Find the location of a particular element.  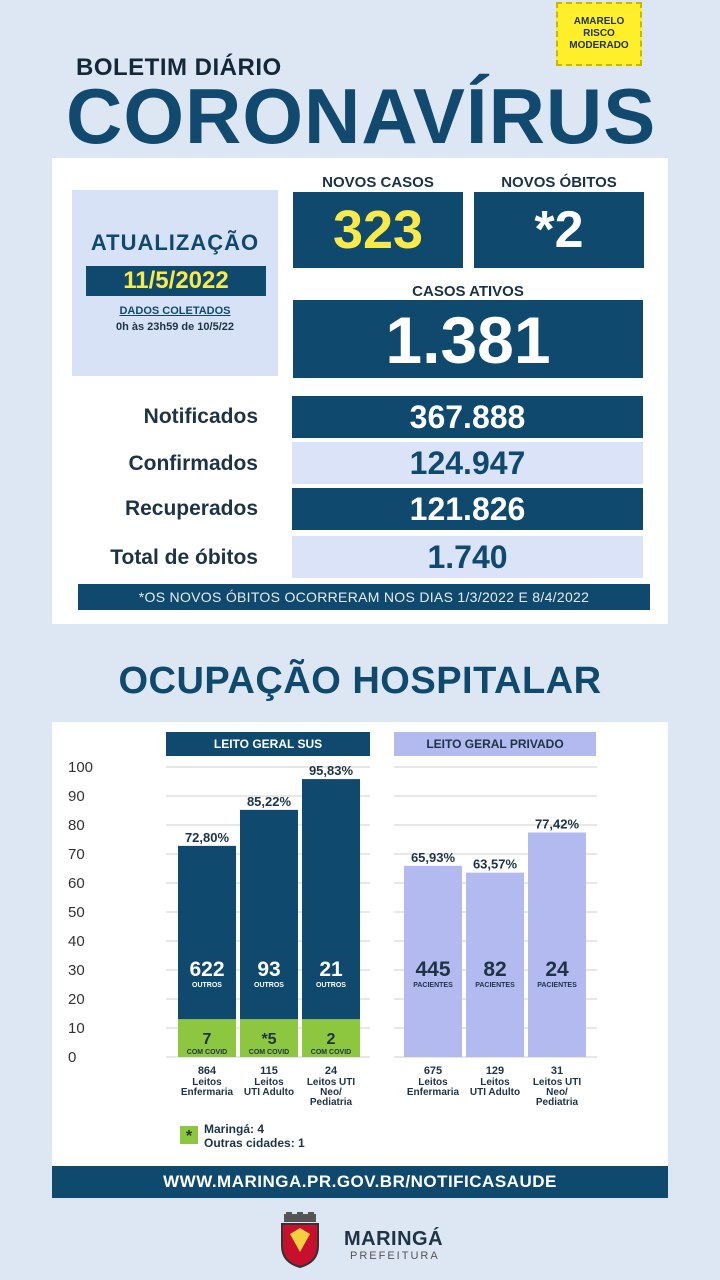

bar-covid-value: *5 is located at coordinates (268, 1039).